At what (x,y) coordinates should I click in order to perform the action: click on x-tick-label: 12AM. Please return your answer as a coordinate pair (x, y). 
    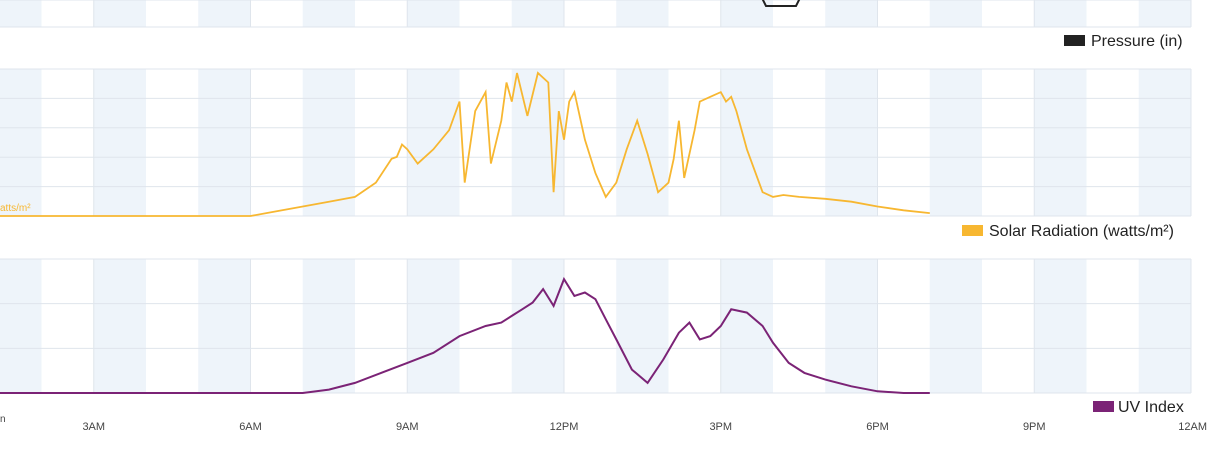
    Looking at the image, I should click on (1192, 427).